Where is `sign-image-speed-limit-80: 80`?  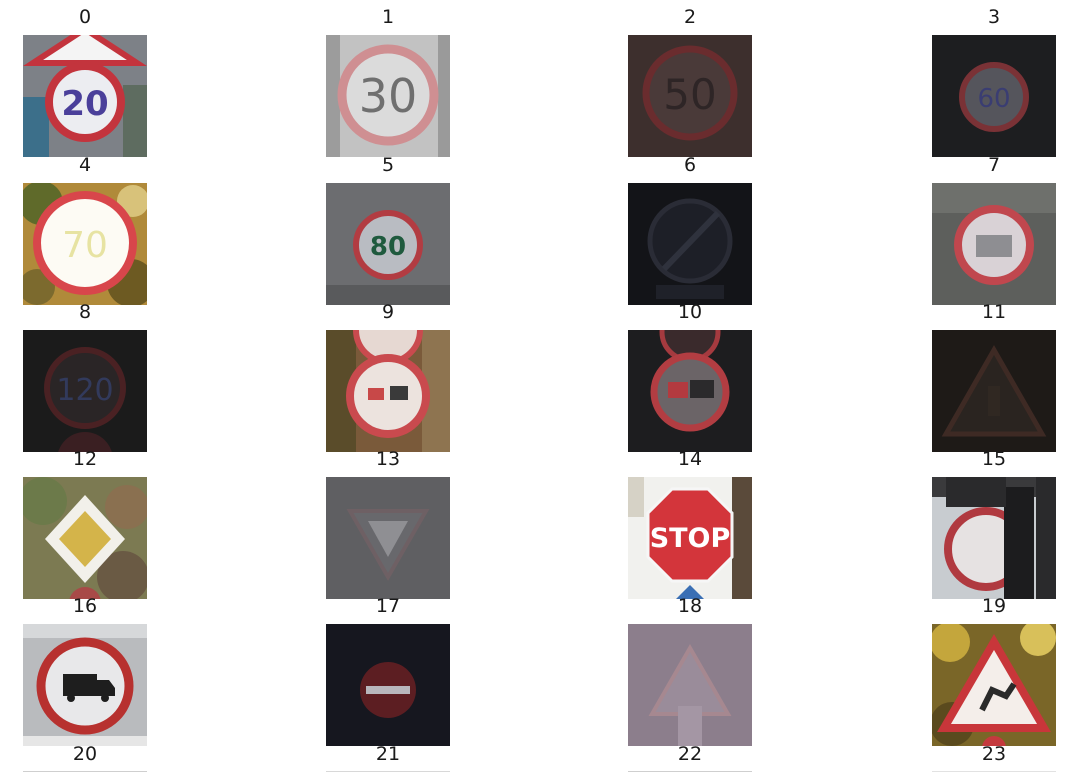
sign-image-speed-limit-80: 80 is located at coordinates (388, 244).